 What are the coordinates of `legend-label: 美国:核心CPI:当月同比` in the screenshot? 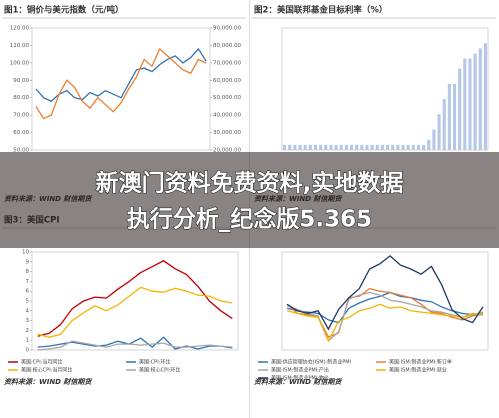 It's located at (46, 370).